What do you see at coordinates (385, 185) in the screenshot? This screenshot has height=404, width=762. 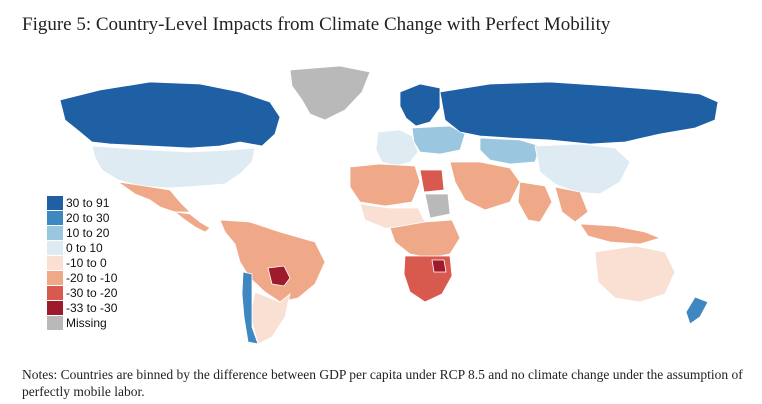 I see `region-north-africa` at bounding box center [385, 185].